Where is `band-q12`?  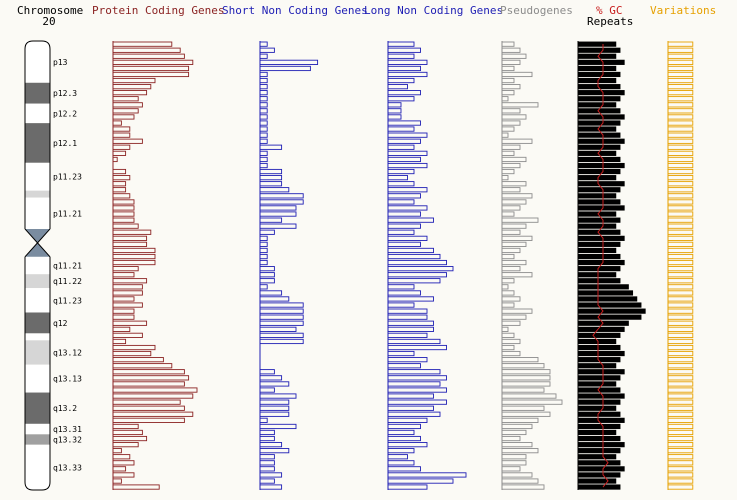
band-q12 is located at coordinates (37, 323).